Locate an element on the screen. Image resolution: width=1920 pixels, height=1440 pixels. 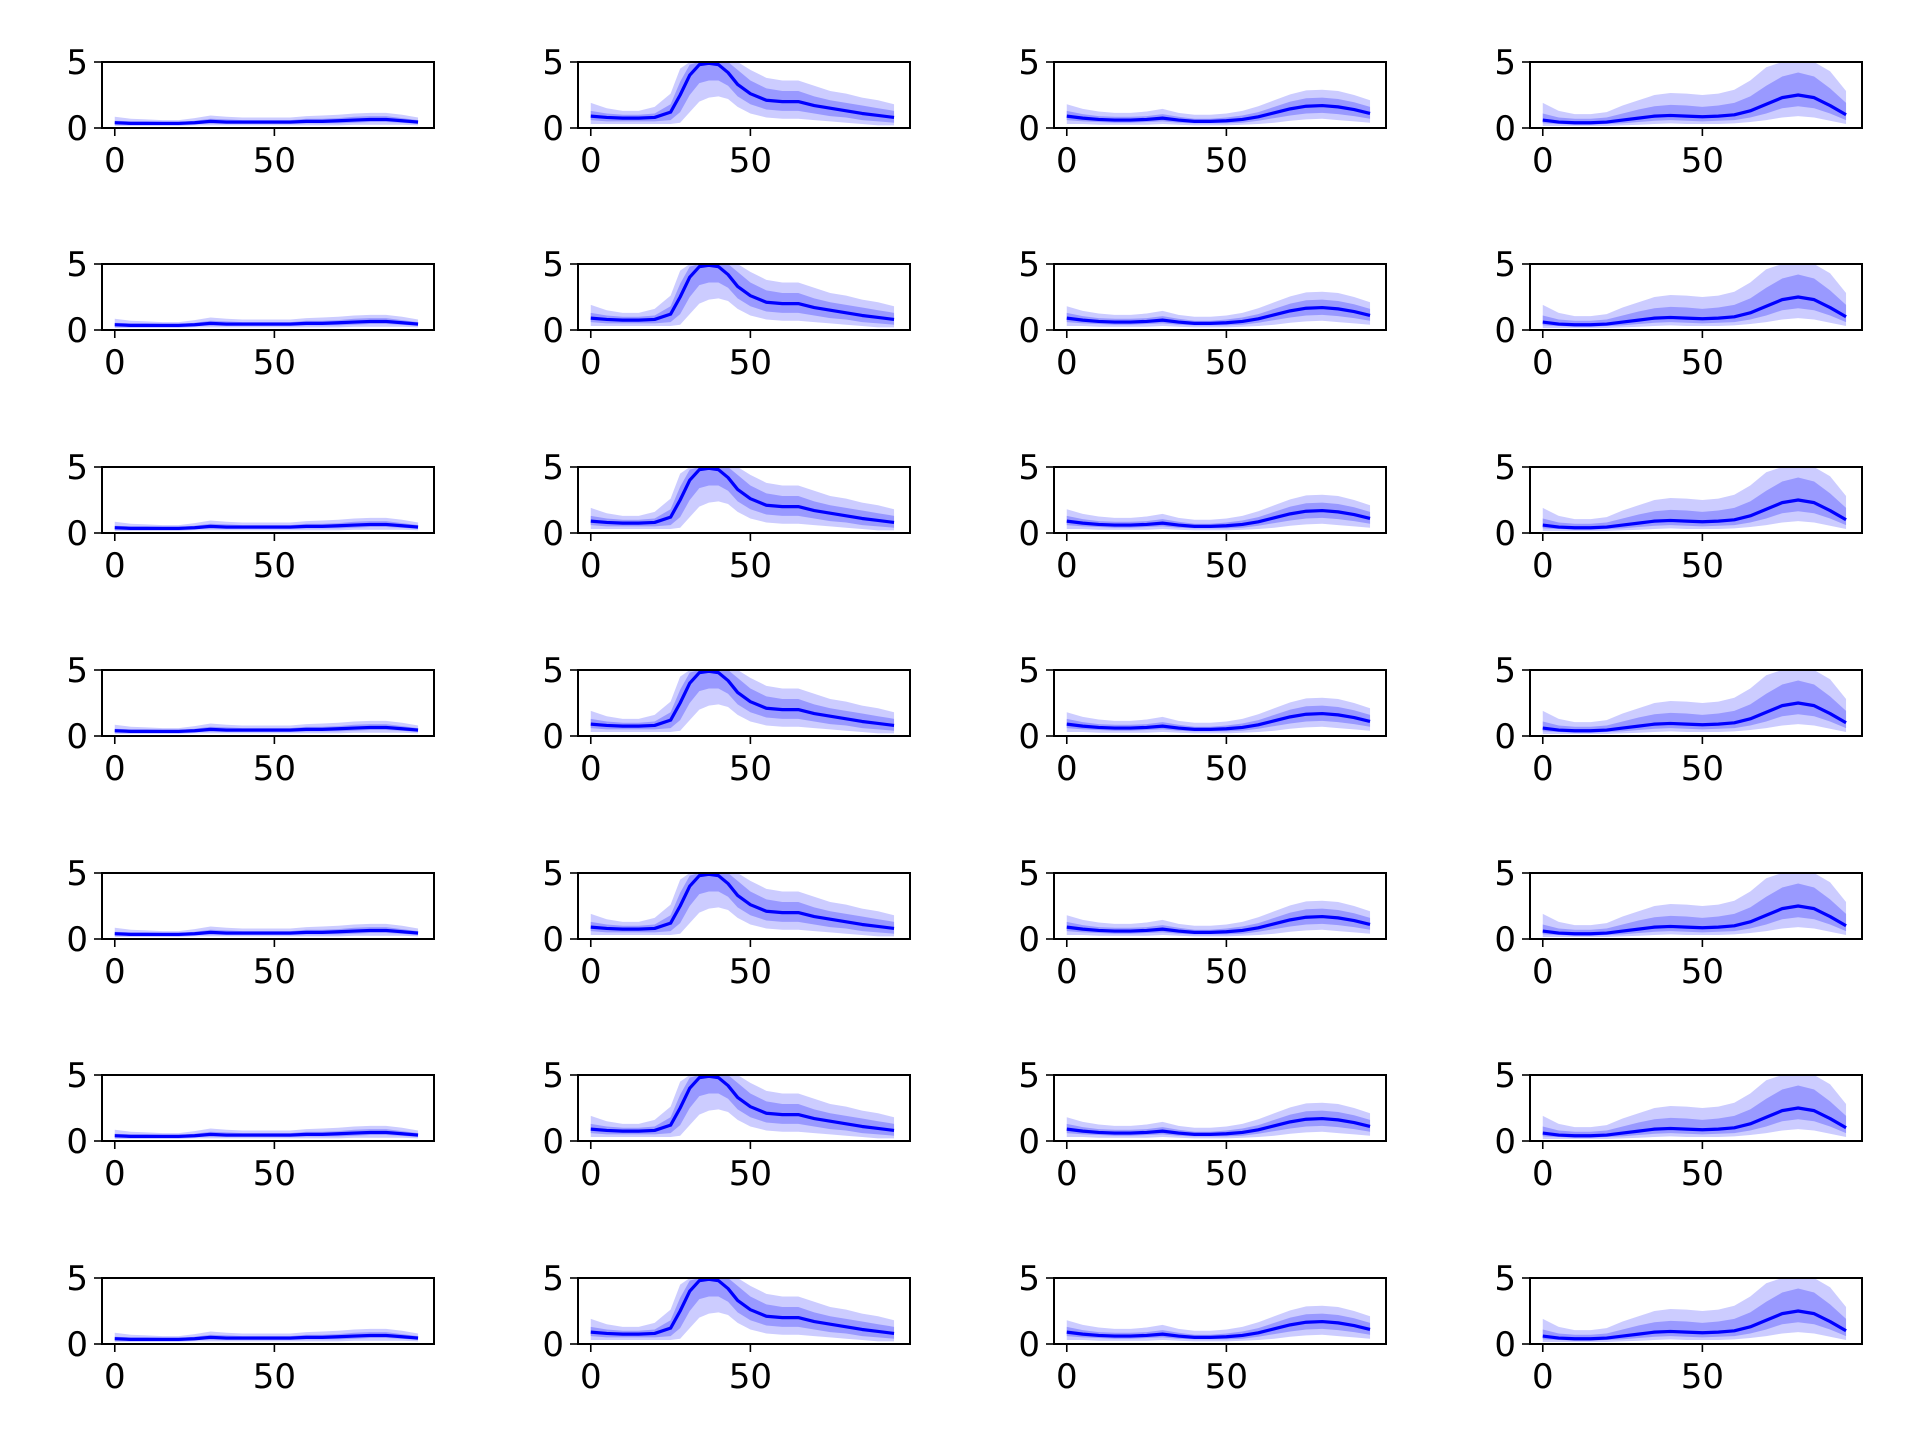
subplot-r3-c1: 0 50 0 5 is located at coordinates (250, 517).